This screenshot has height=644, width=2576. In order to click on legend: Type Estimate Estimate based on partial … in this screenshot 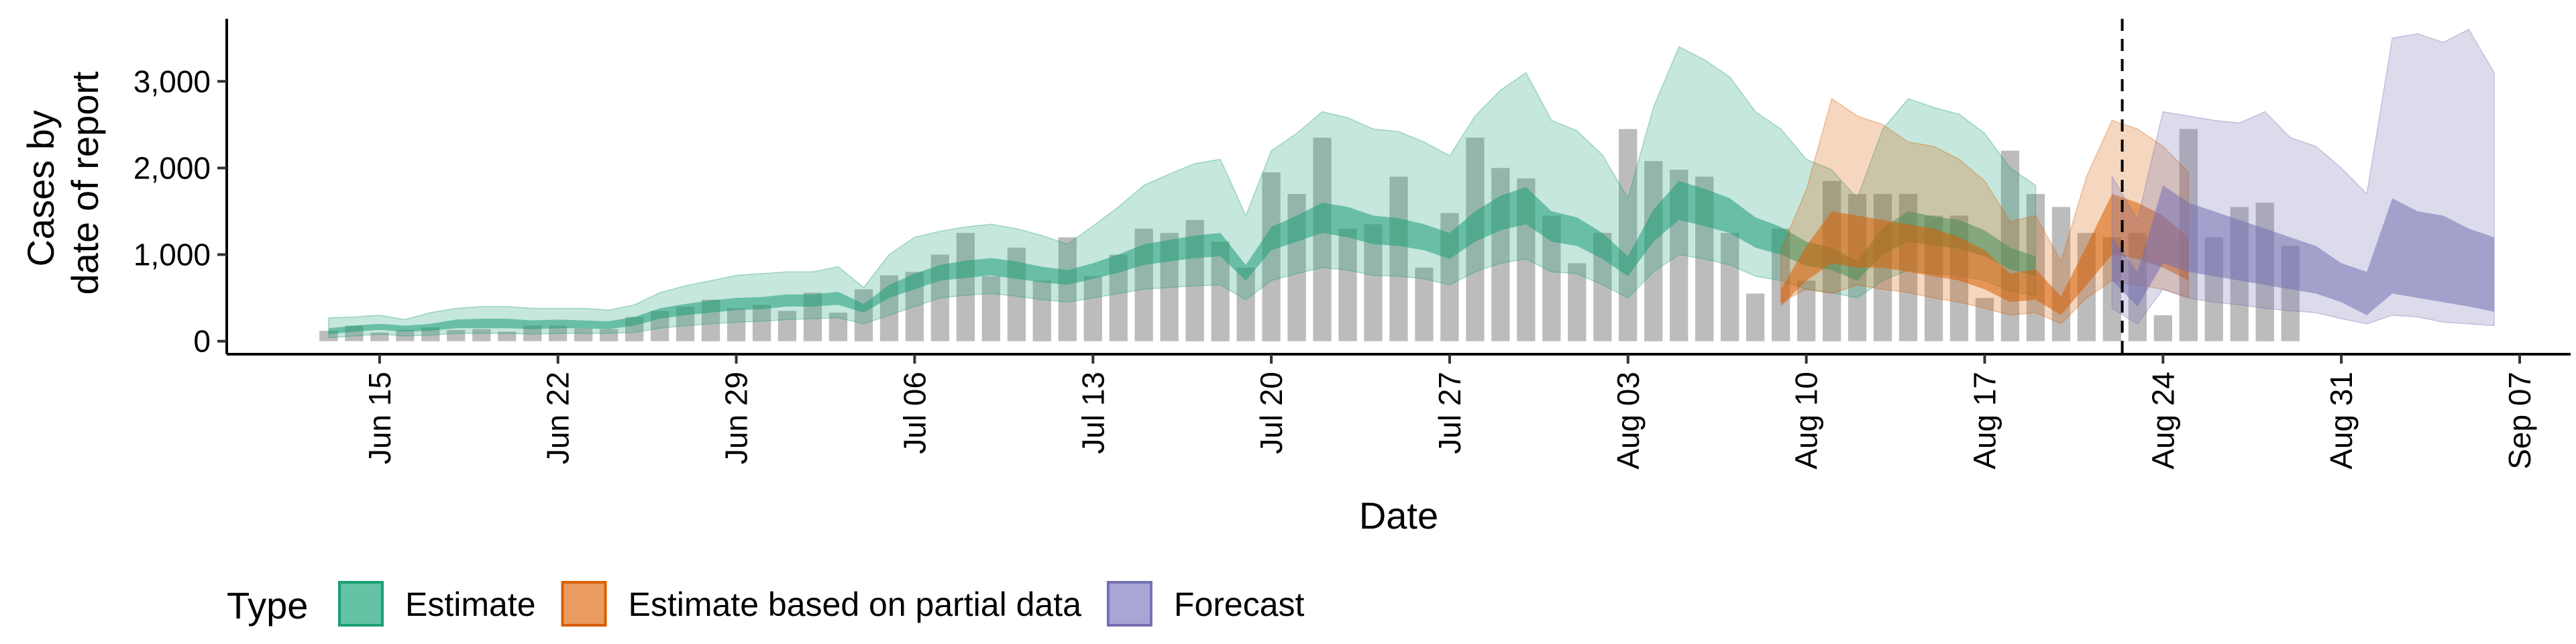, I will do `click(766, 604)`.